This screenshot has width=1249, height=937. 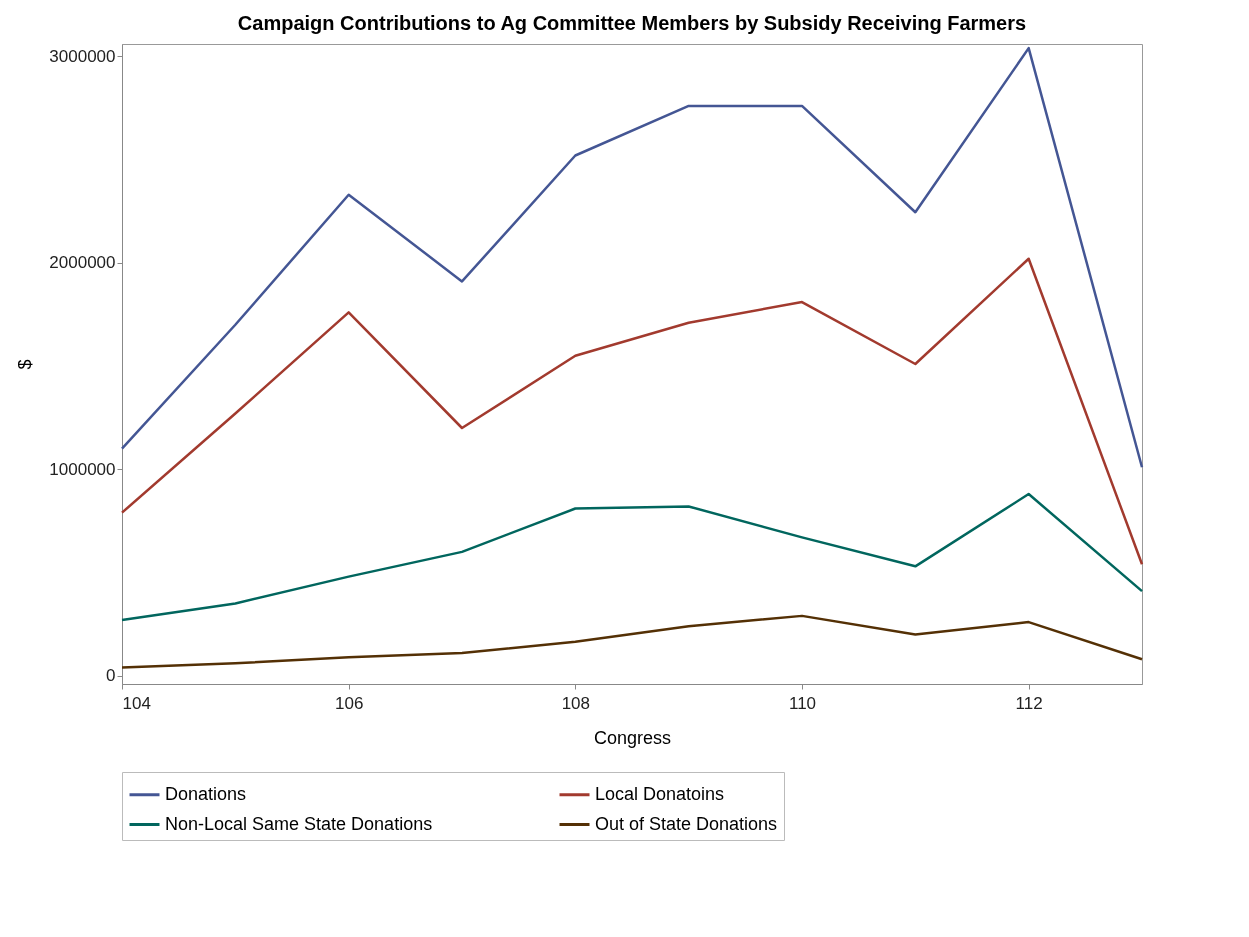 What do you see at coordinates (686, 823) in the screenshot?
I see `legend-label: Out of State Donations` at bounding box center [686, 823].